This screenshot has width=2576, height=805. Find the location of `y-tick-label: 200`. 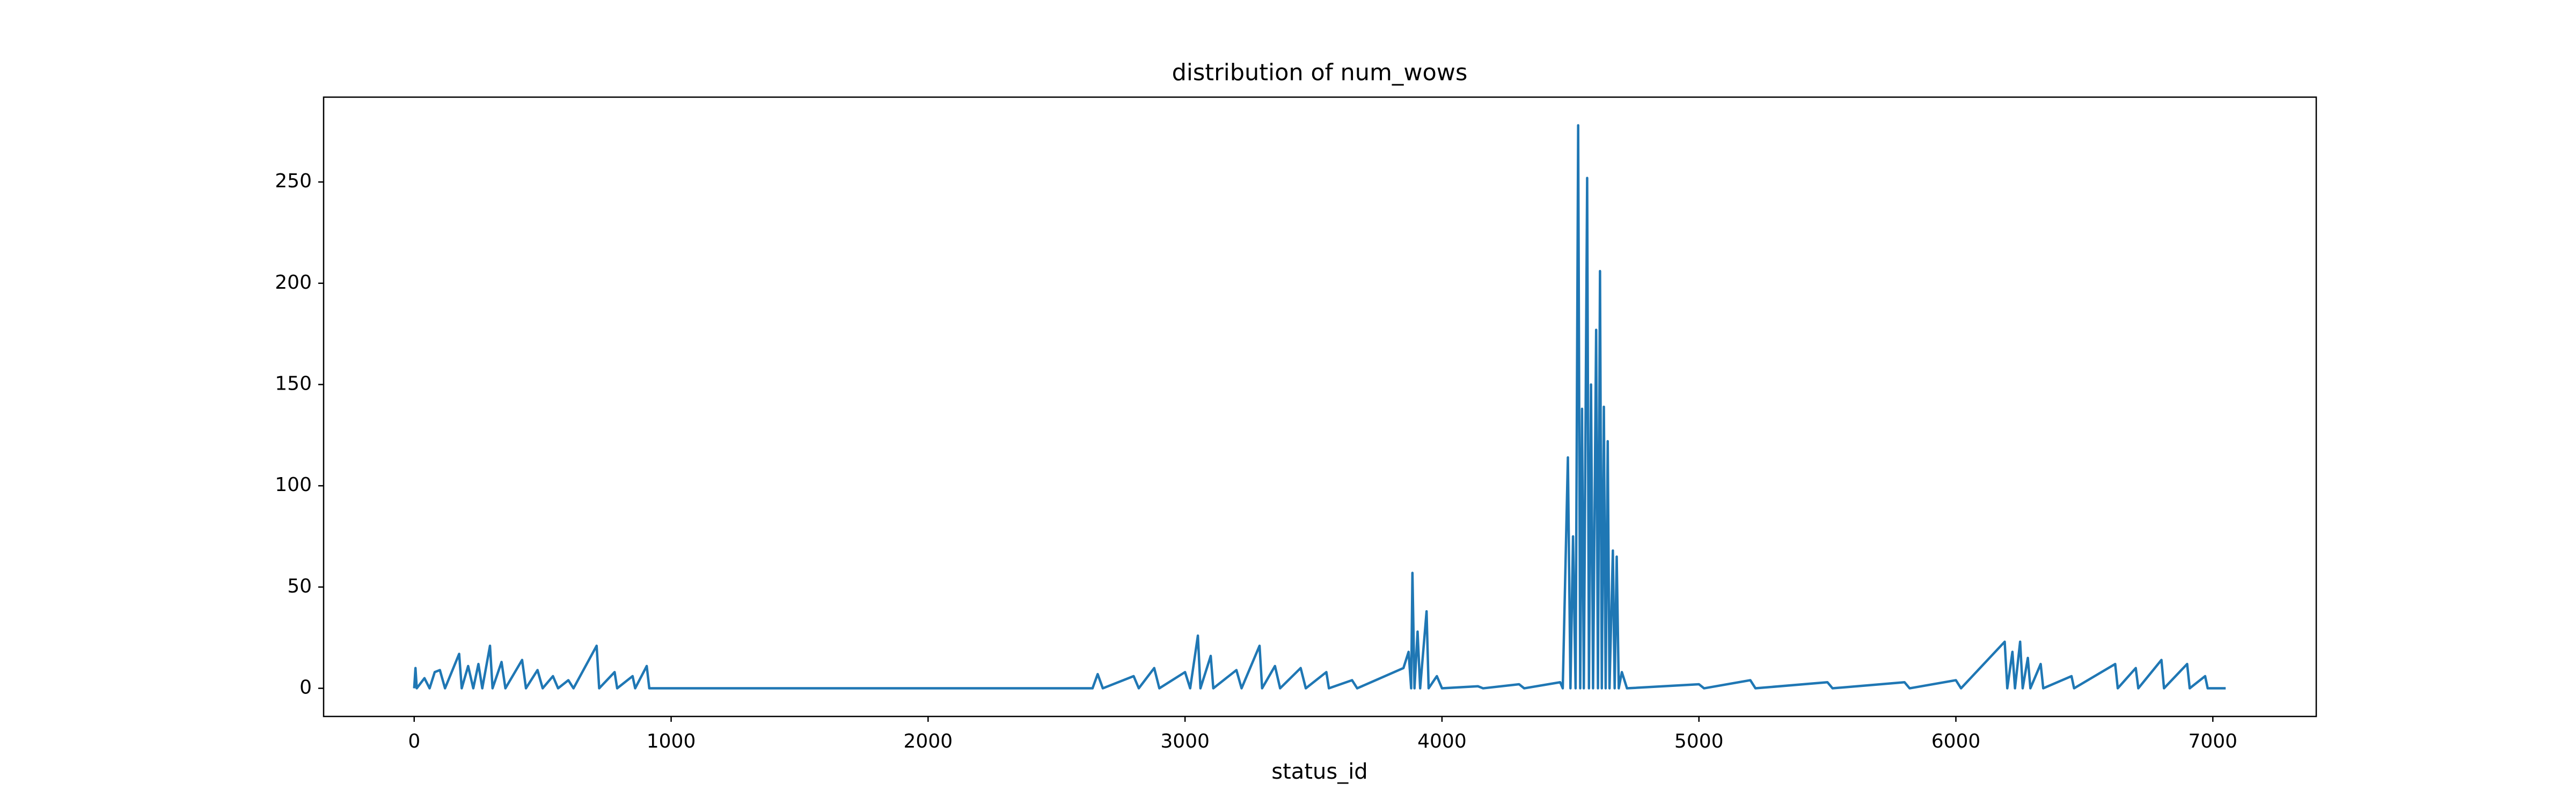

y-tick-label: 200 is located at coordinates (293, 283).